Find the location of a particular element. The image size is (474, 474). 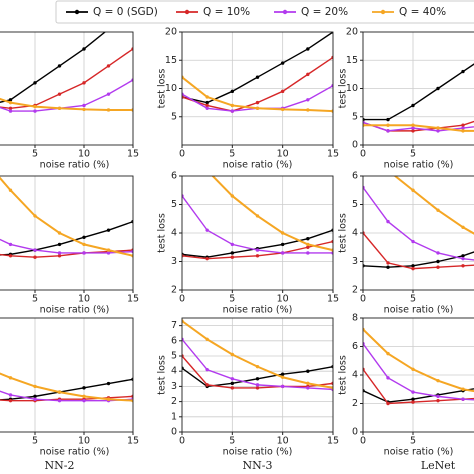

subplot: 5 10 15 noise ratio (%) is located at coordinates (69, 101).